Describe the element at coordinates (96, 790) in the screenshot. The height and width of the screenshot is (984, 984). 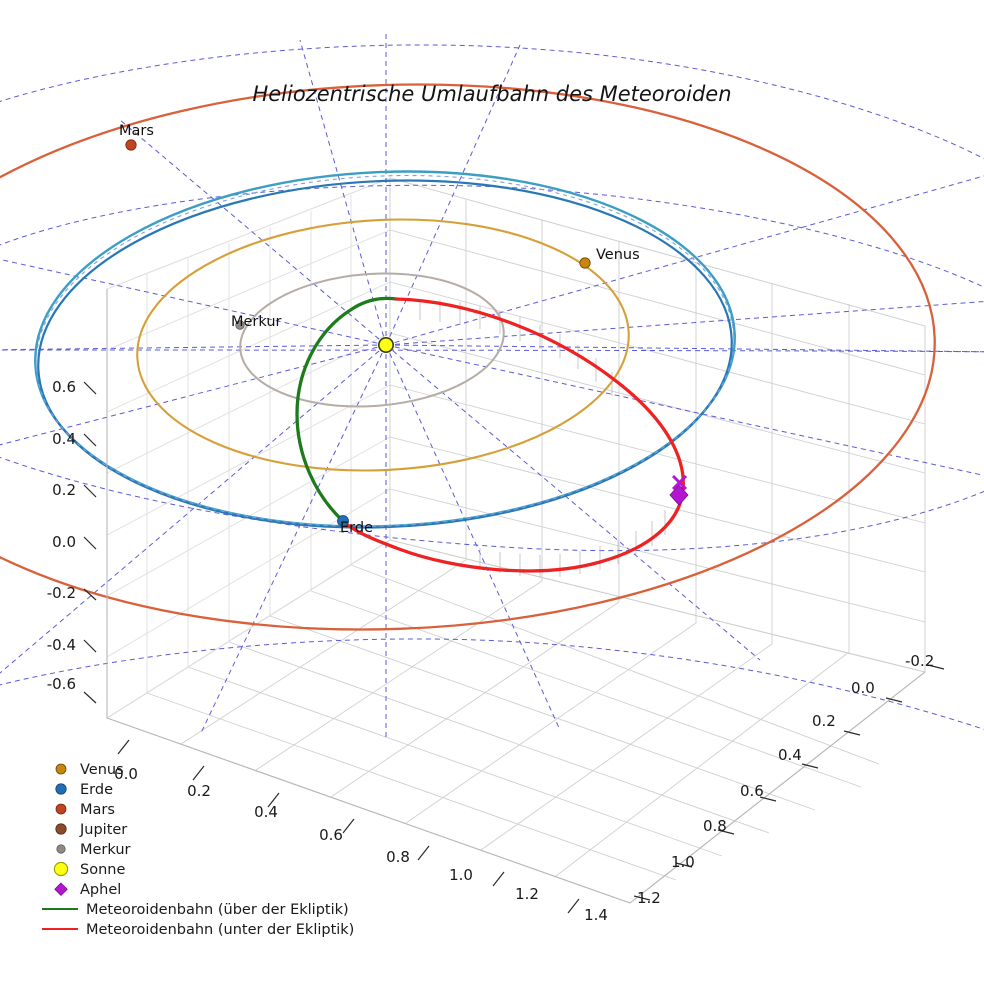
I see `legend-label-erde: Erde` at that location.